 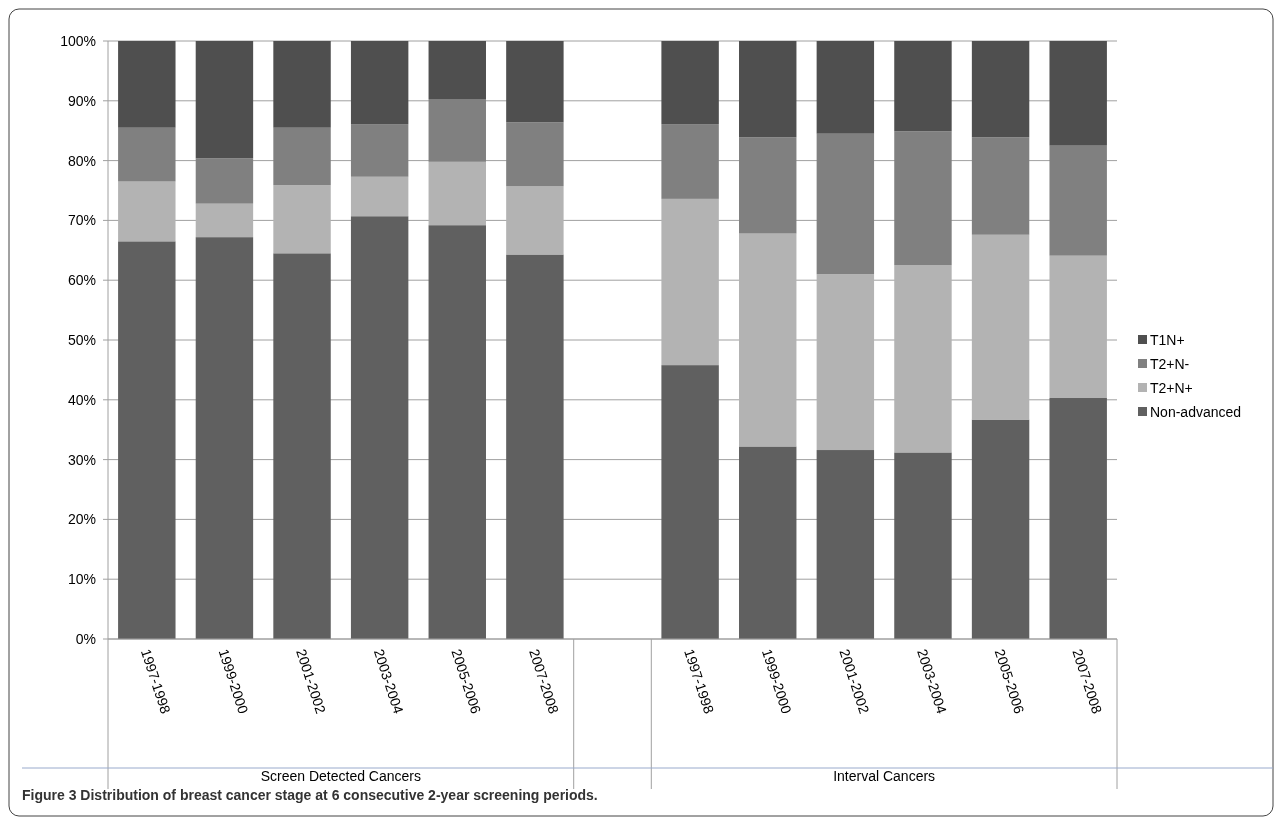 I want to click on text: Figure 3 Distribution of breast cancer stage at 6 consecutive 2-year screening periods., so click(x=310, y=795).